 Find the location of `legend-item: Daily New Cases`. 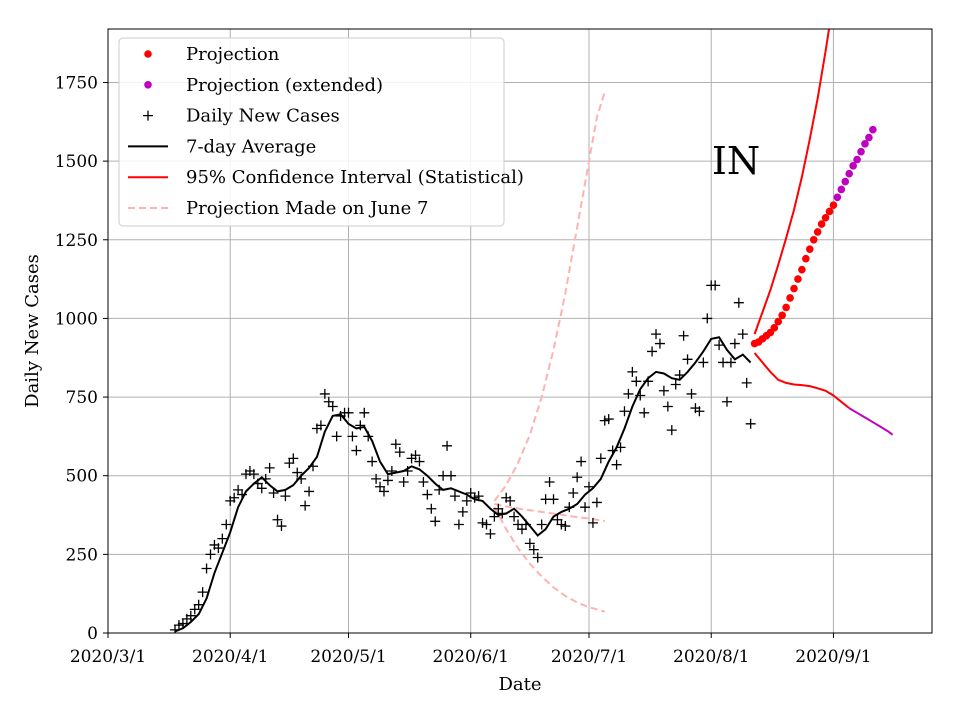

legend-item: Daily New Cases is located at coordinates (241, 116).